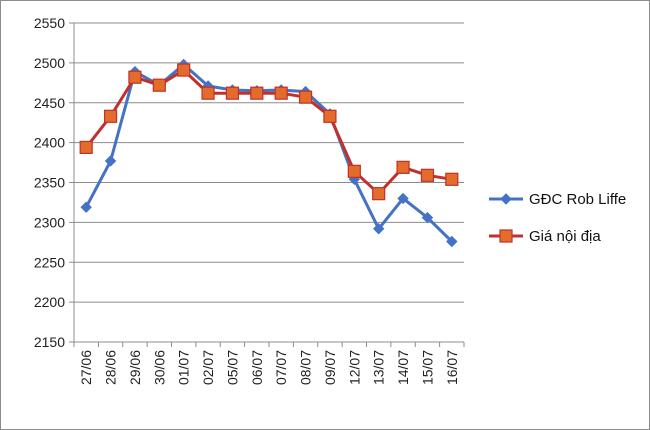  Describe the element at coordinates (49, 143) in the screenshot. I see `y-tick-label: 2400` at that location.